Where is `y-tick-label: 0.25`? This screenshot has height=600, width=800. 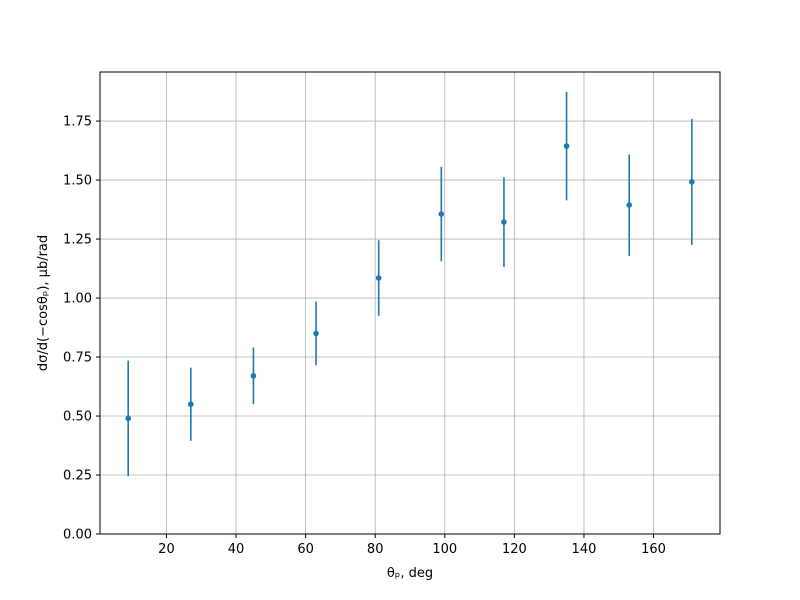 y-tick-label: 0.25 is located at coordinates (77, 476).